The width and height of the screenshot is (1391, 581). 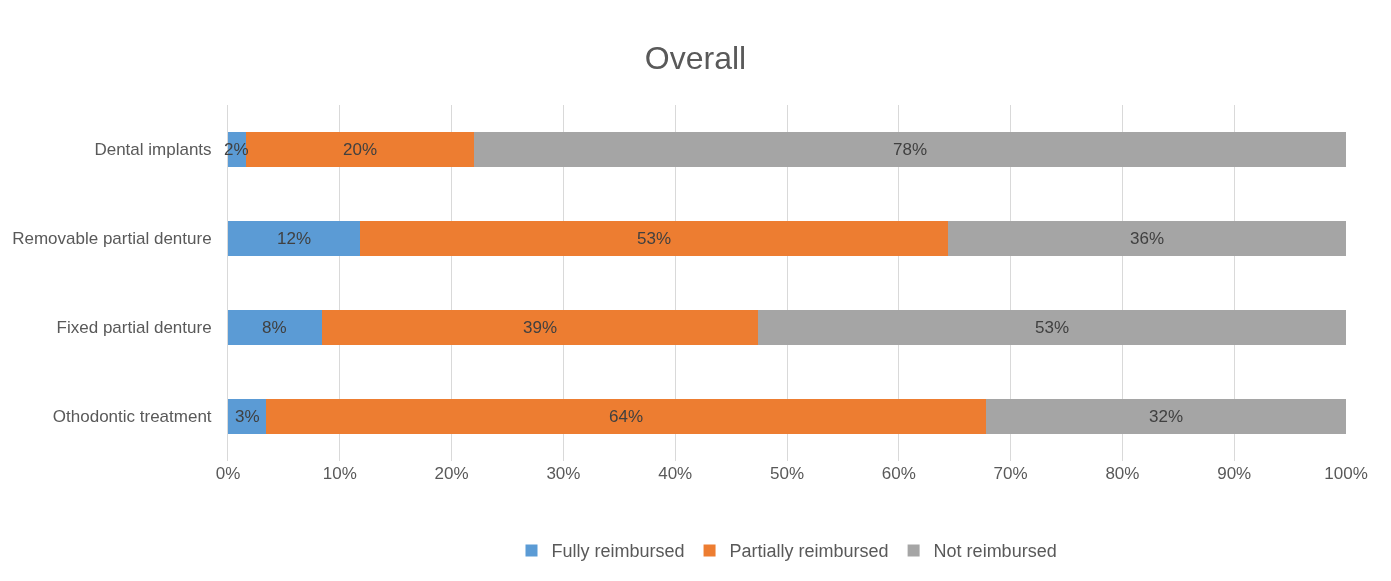 I want to click on y-tick-label: Removable partial denture, so click(x=112, y=239).